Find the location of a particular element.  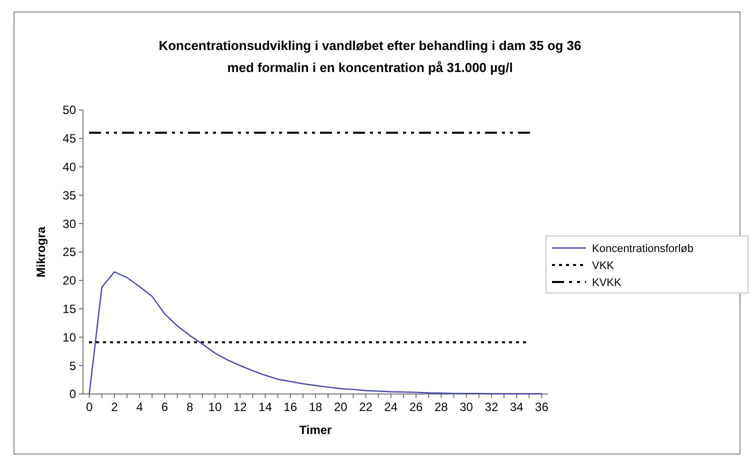

x-tick-label: 32 is located at coordinates (491, 407).